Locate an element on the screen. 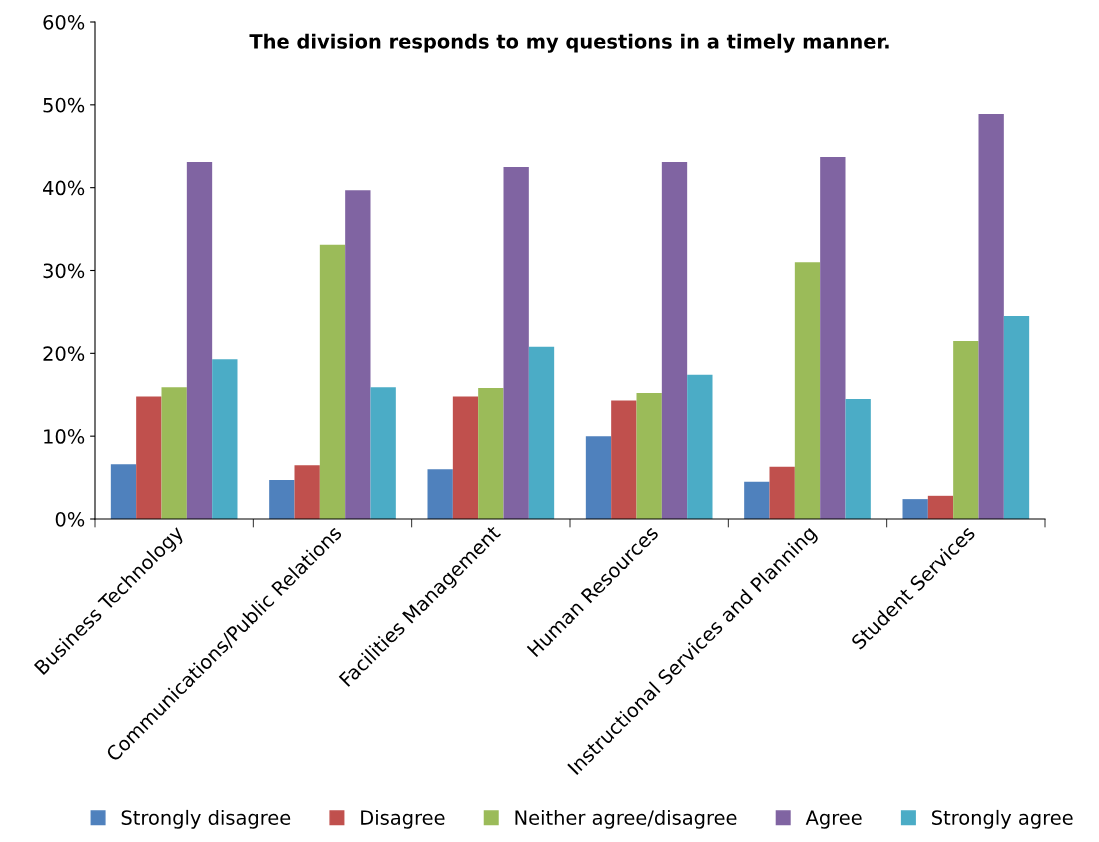 Image resolution: width=1099 pixels, height=842 pixels. y-tick-label: 20% is located at coordinates (64, 353).